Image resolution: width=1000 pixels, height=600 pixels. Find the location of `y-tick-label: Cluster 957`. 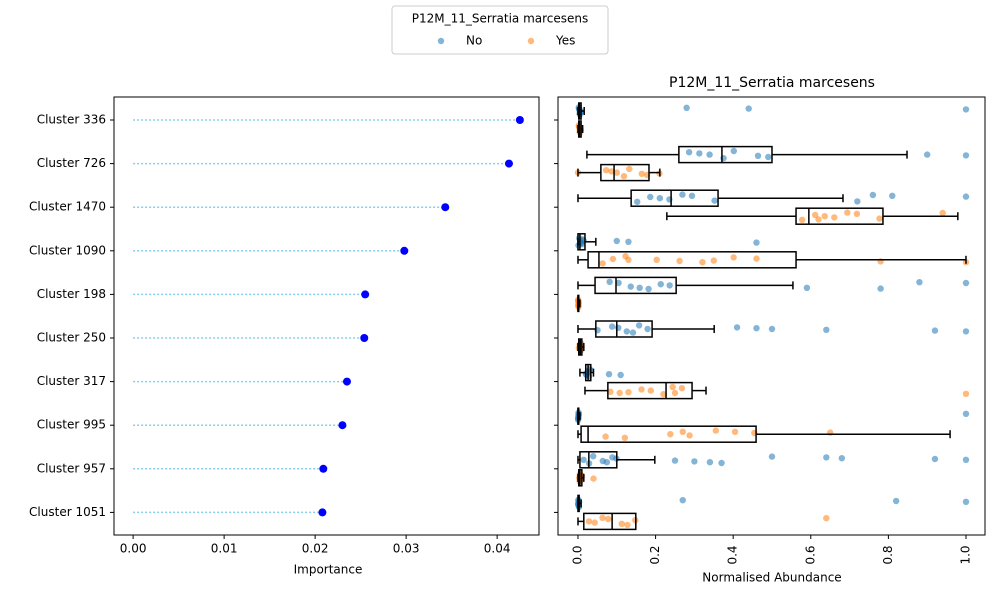

y-tick-label: Cluster 957 is located at coordinates (71, 468).